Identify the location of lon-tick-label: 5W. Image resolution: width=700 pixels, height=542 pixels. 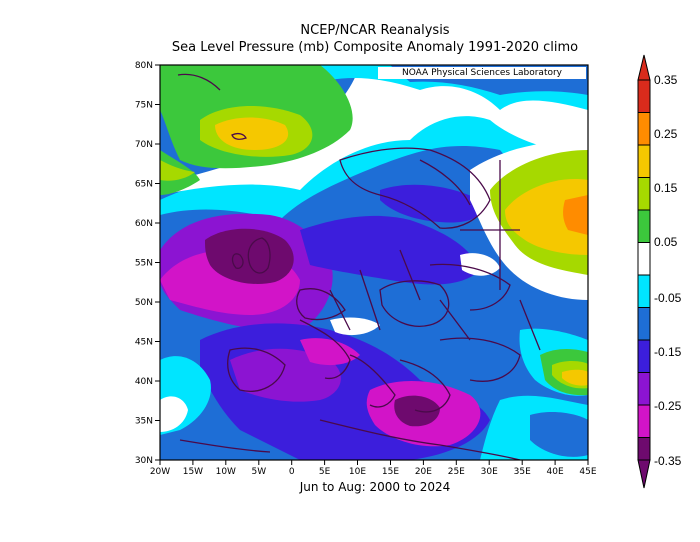
(258, 472).